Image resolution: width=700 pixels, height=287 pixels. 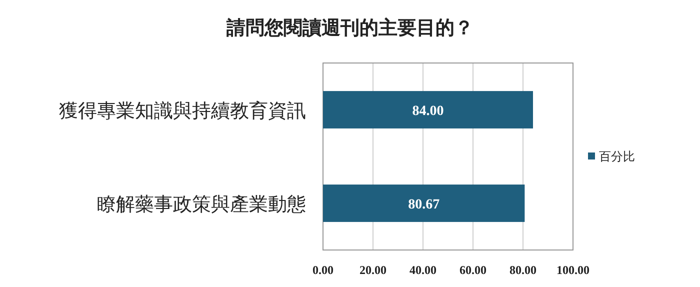 I want to click on x-tick-label: 100.00, so click(x=573, y=270).